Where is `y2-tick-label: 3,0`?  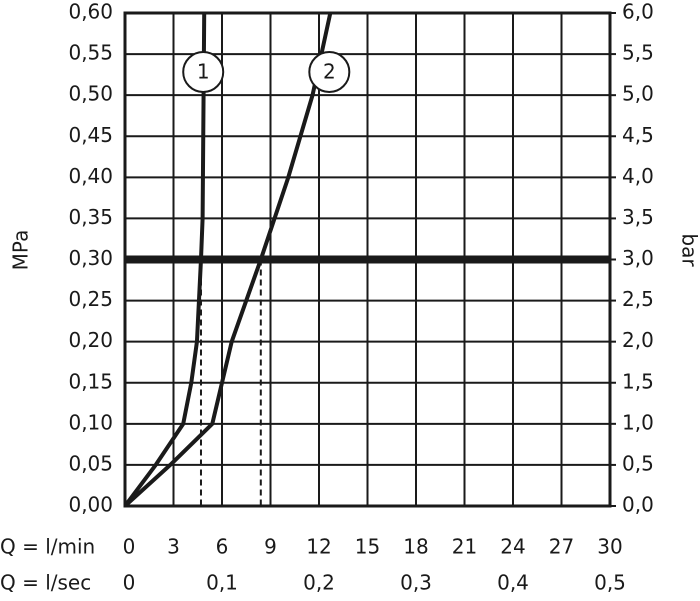
y2-tick-label: 3,0 is located at coordinates (638, 258).